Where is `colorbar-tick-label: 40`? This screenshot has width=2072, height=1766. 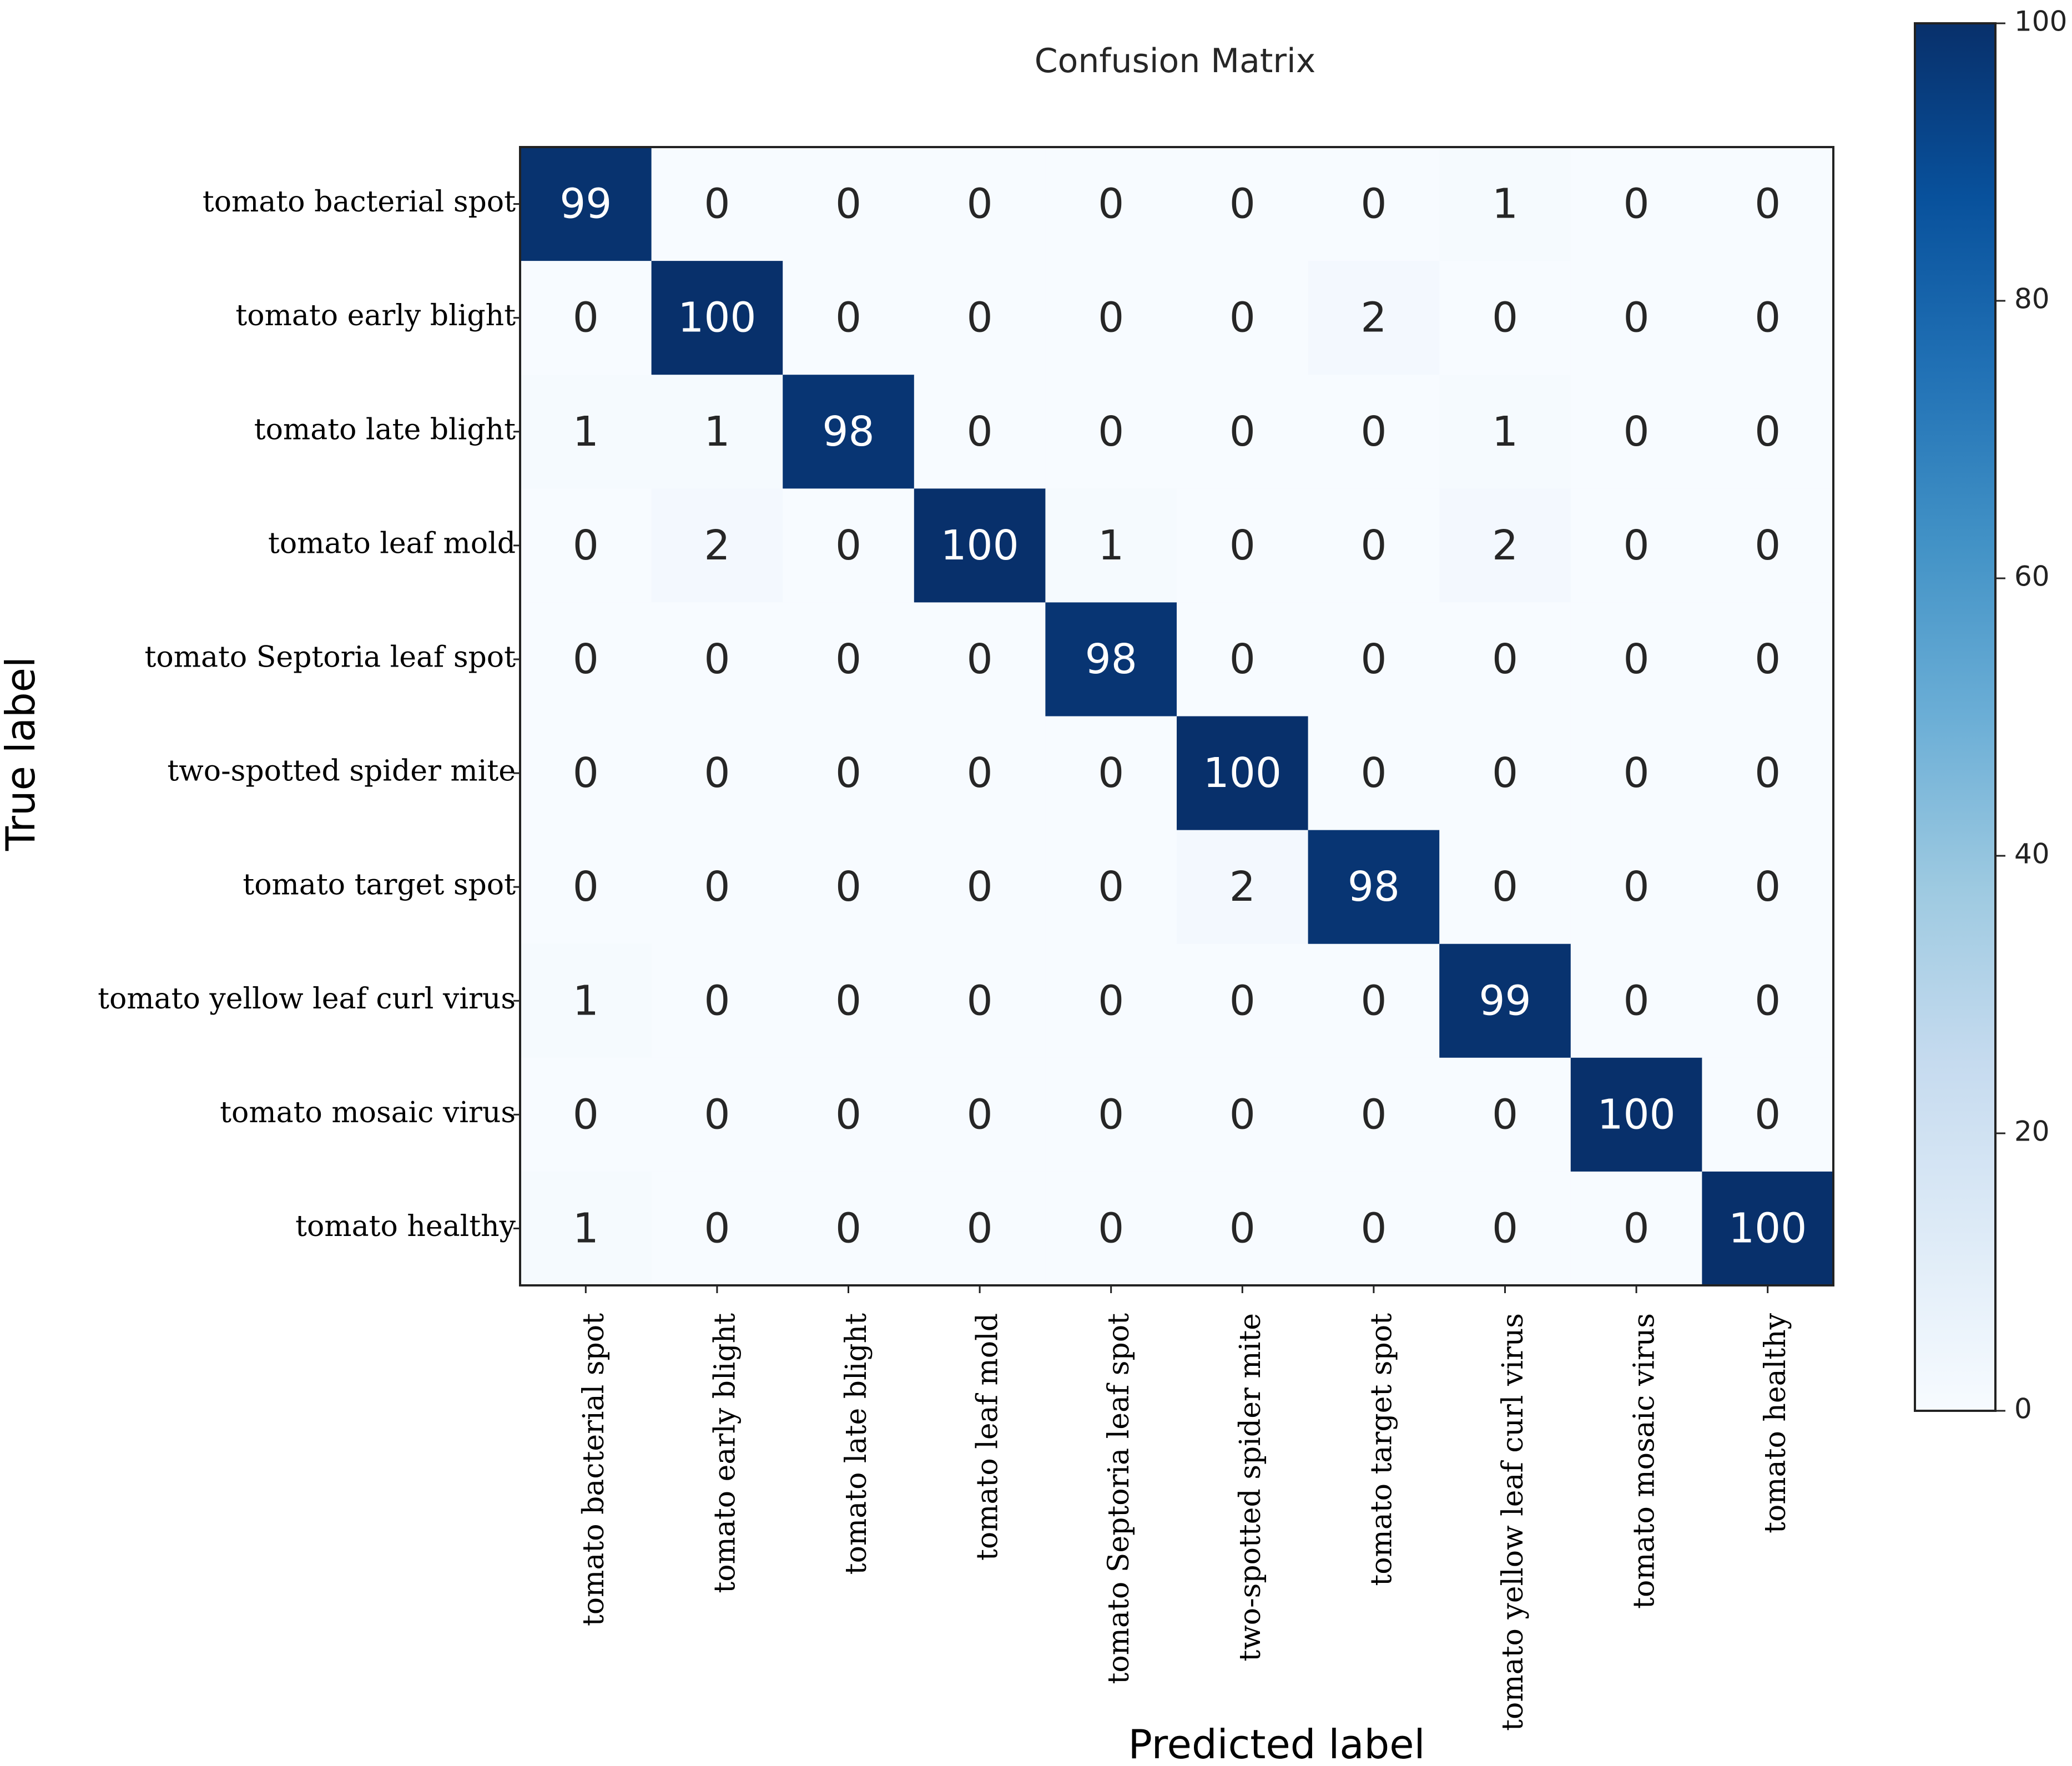
colorbar-tick-label: 40 is located at coordinates (2032, 854).